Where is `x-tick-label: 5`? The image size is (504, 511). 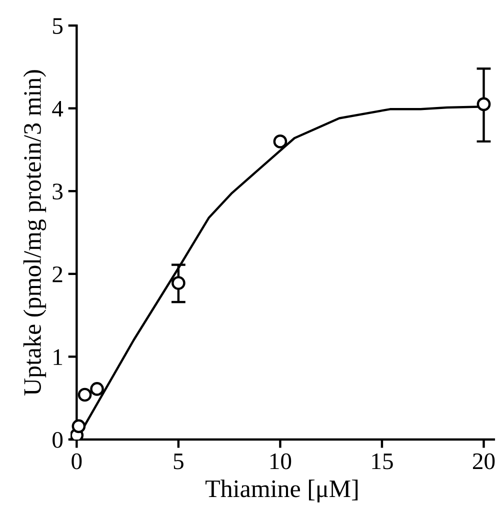 x-tick-label: 5 is located at coordinates (179, 462).